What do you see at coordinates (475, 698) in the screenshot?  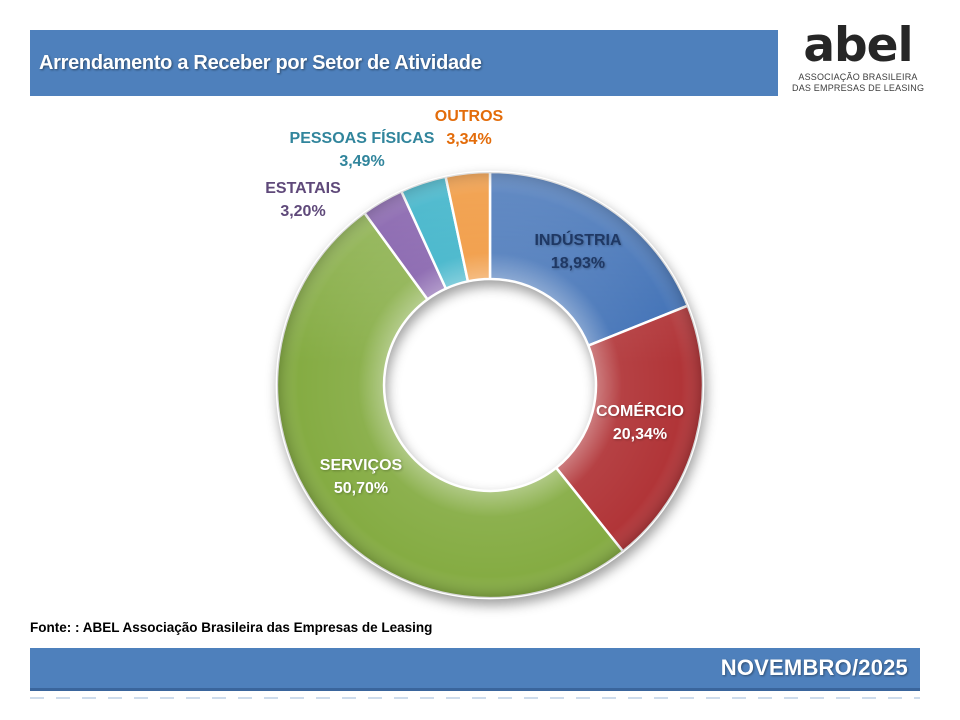 I see `footer-bar-reflection` at bounding box center [475, 698].